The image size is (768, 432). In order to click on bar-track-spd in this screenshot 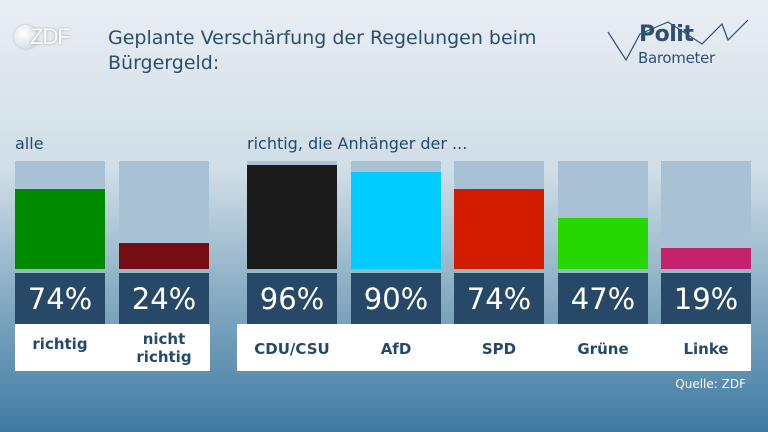, I will do `click(499, 215)`.